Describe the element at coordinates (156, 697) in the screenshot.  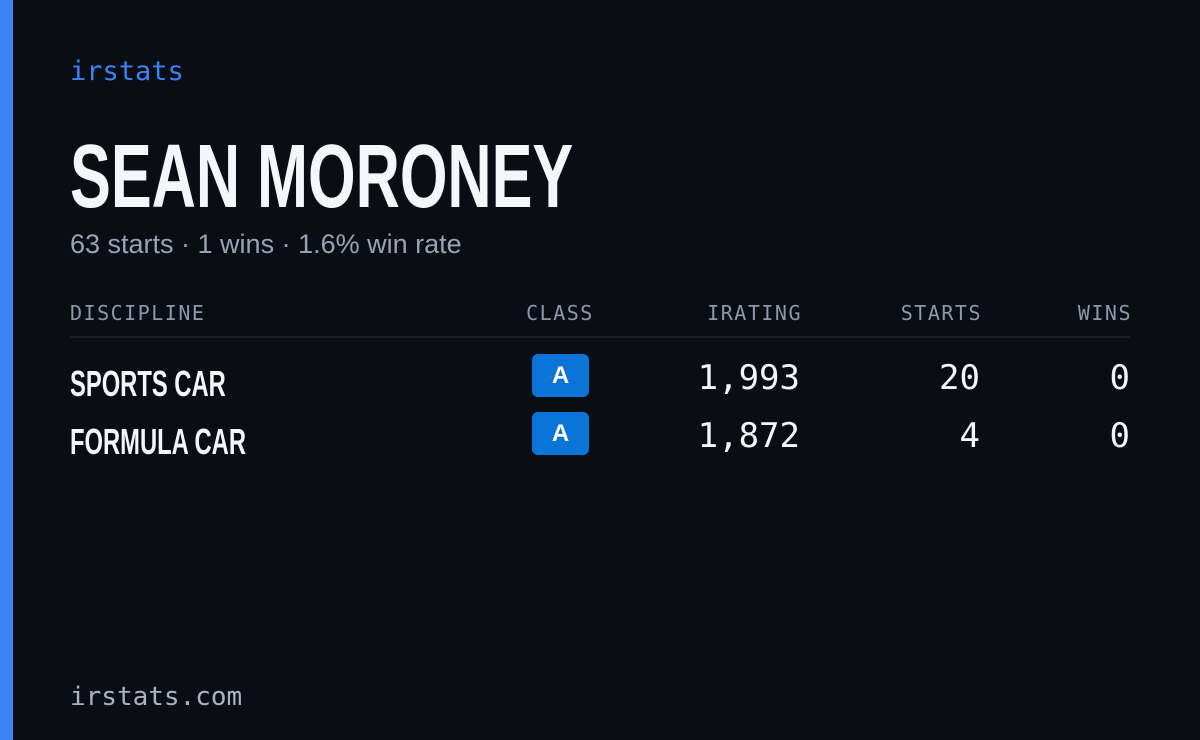
I see `footer-url: irstats.com` at that location.